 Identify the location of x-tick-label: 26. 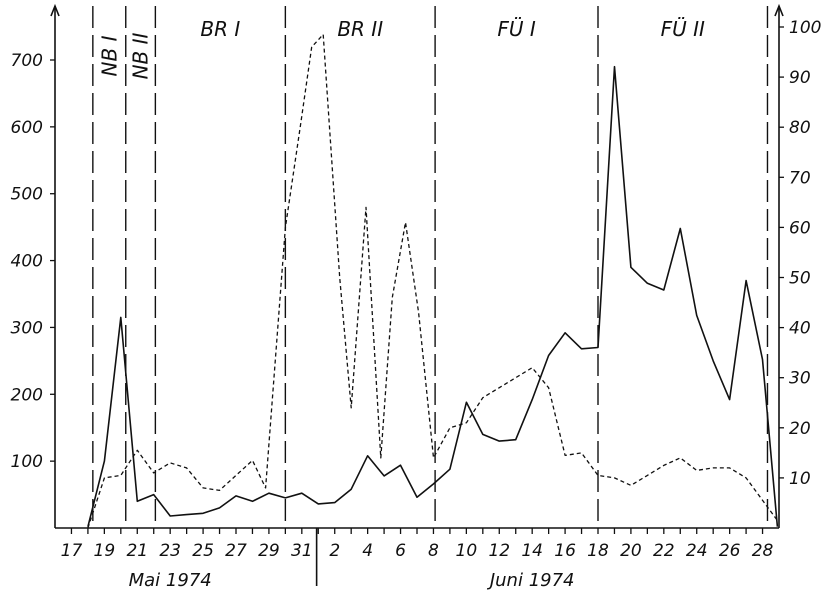
(730, 551).